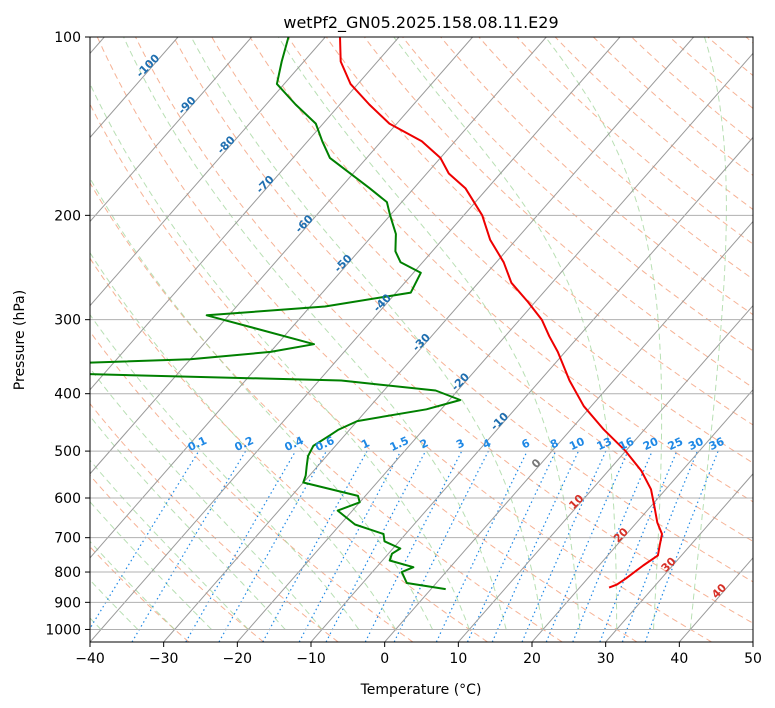 The height and width of the screenshot is (708, 775). What do you see at coordinates (606, 659) in the screenshot?
I see `x-tick-label: 30` at bounding box center [606, 659].